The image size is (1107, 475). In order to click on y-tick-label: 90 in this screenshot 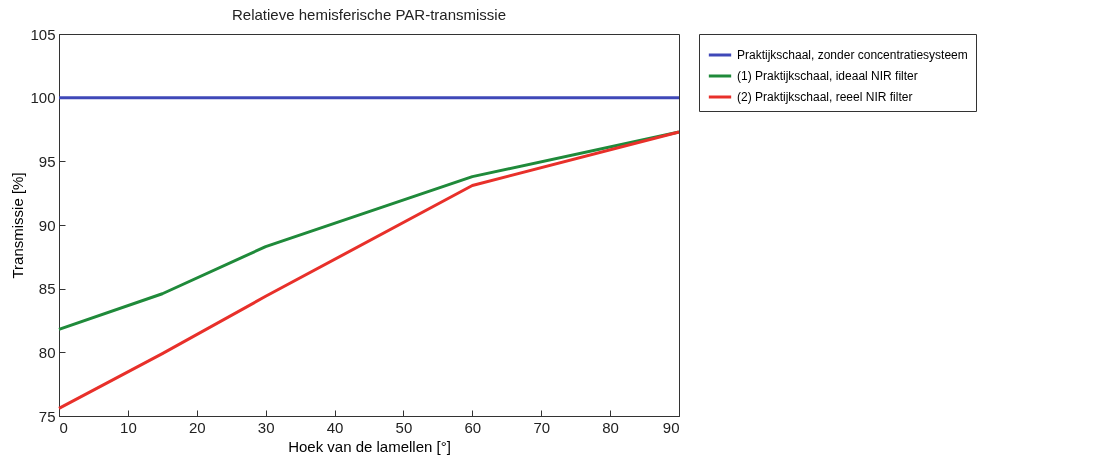, I will do `click(47, 225)`.